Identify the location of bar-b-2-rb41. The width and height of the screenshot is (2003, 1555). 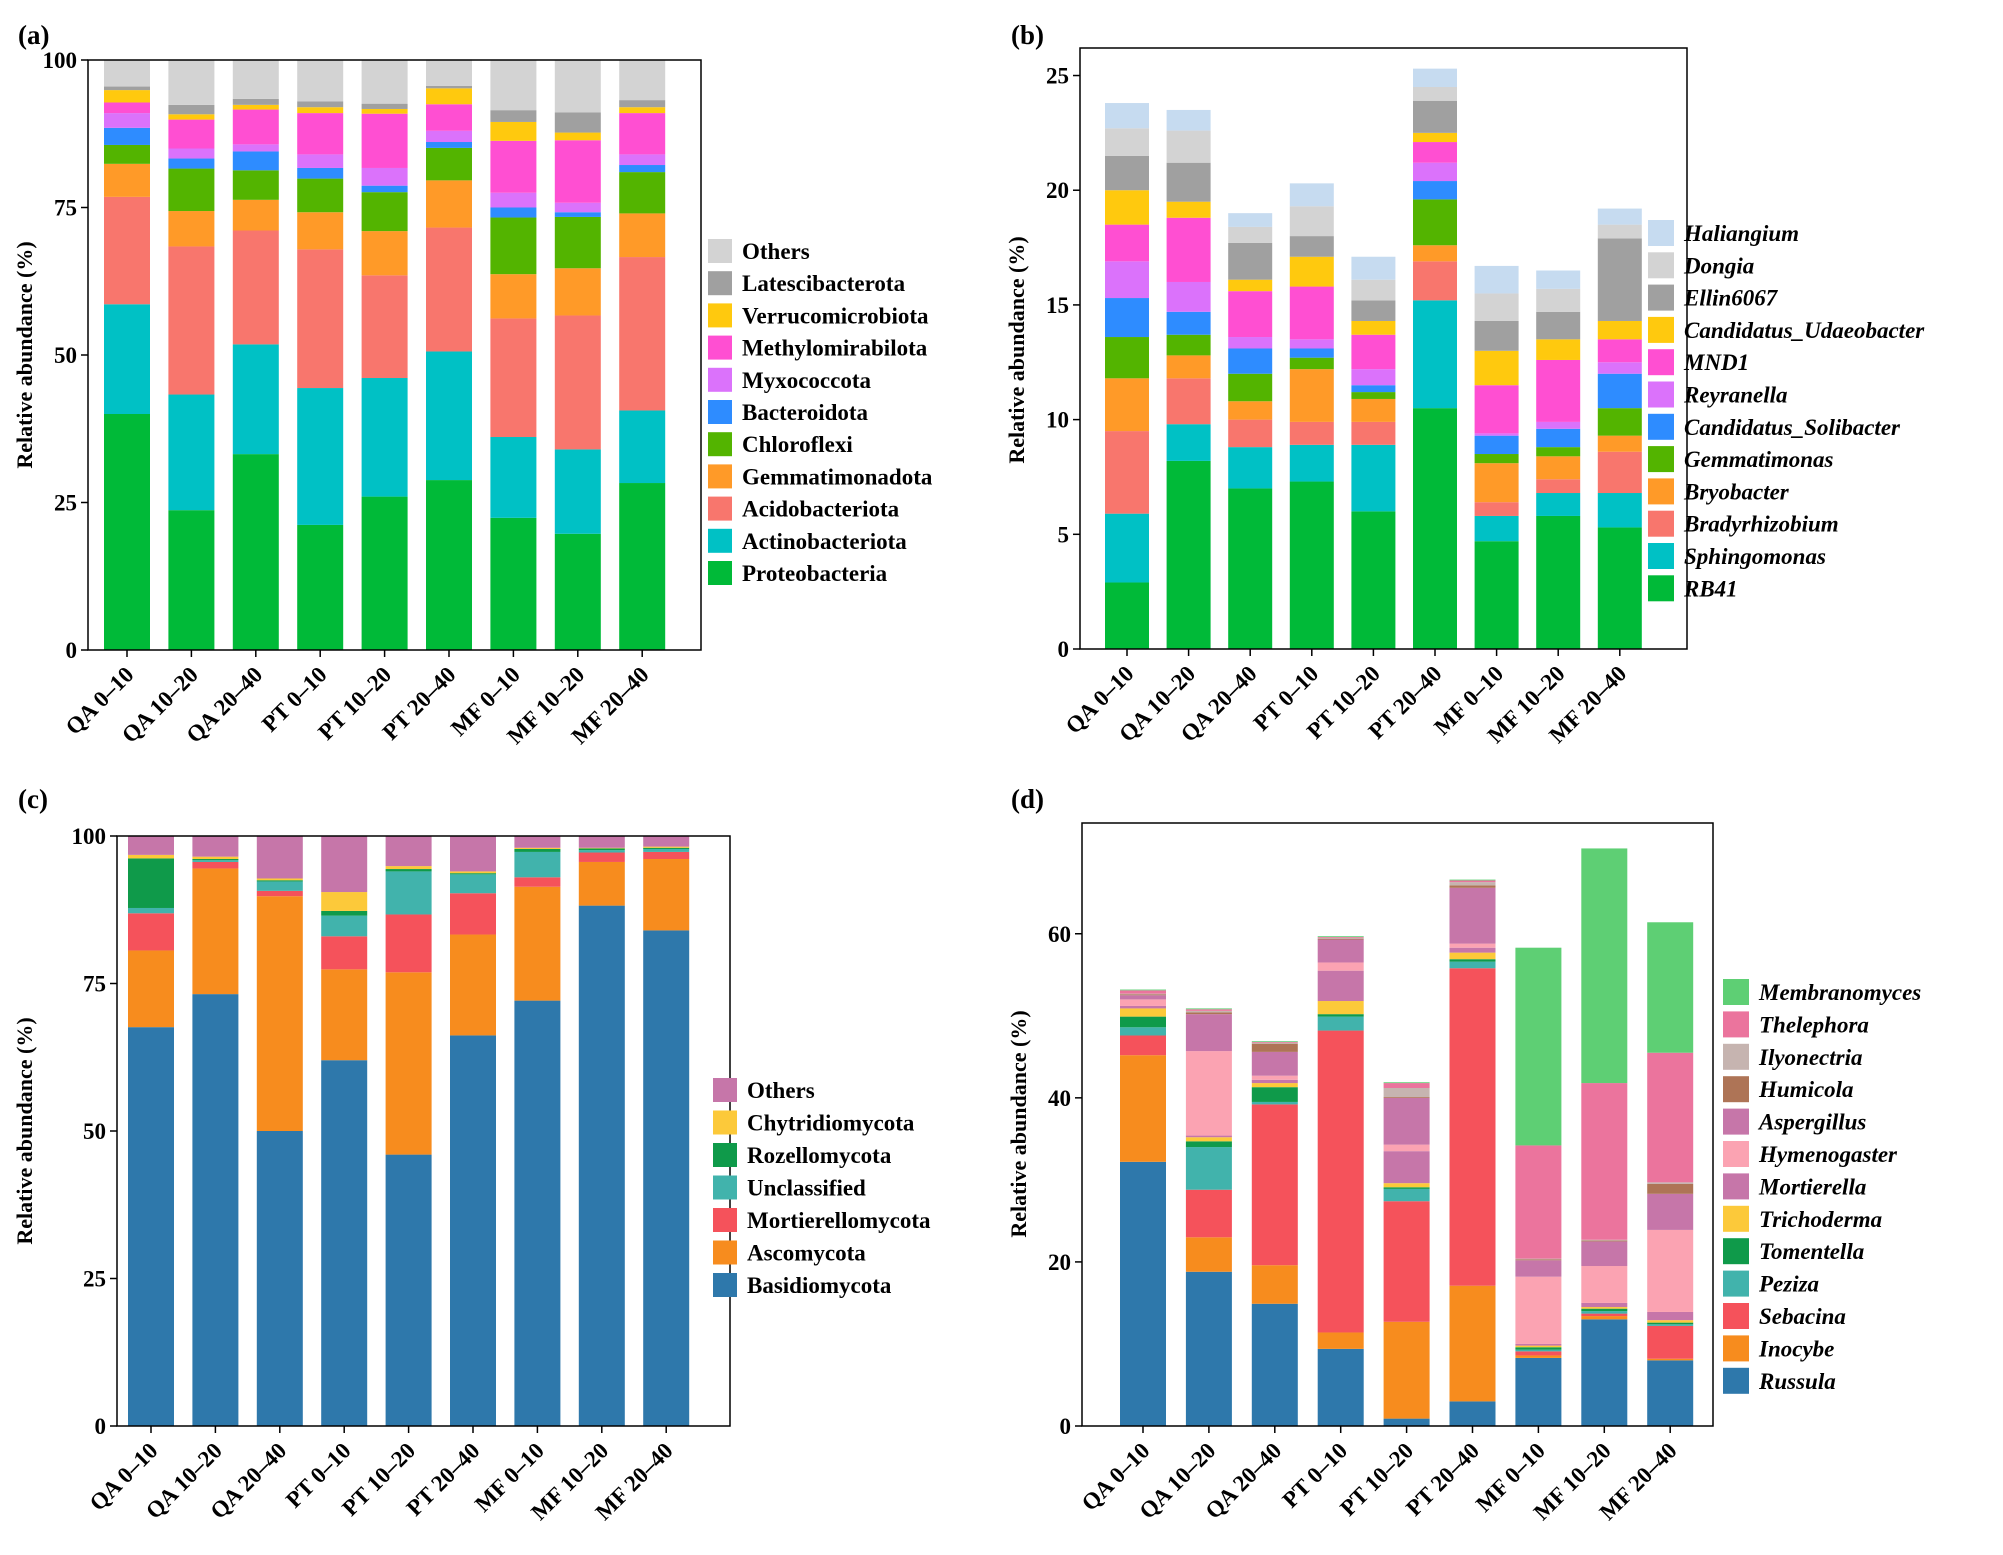
(1250, 568).